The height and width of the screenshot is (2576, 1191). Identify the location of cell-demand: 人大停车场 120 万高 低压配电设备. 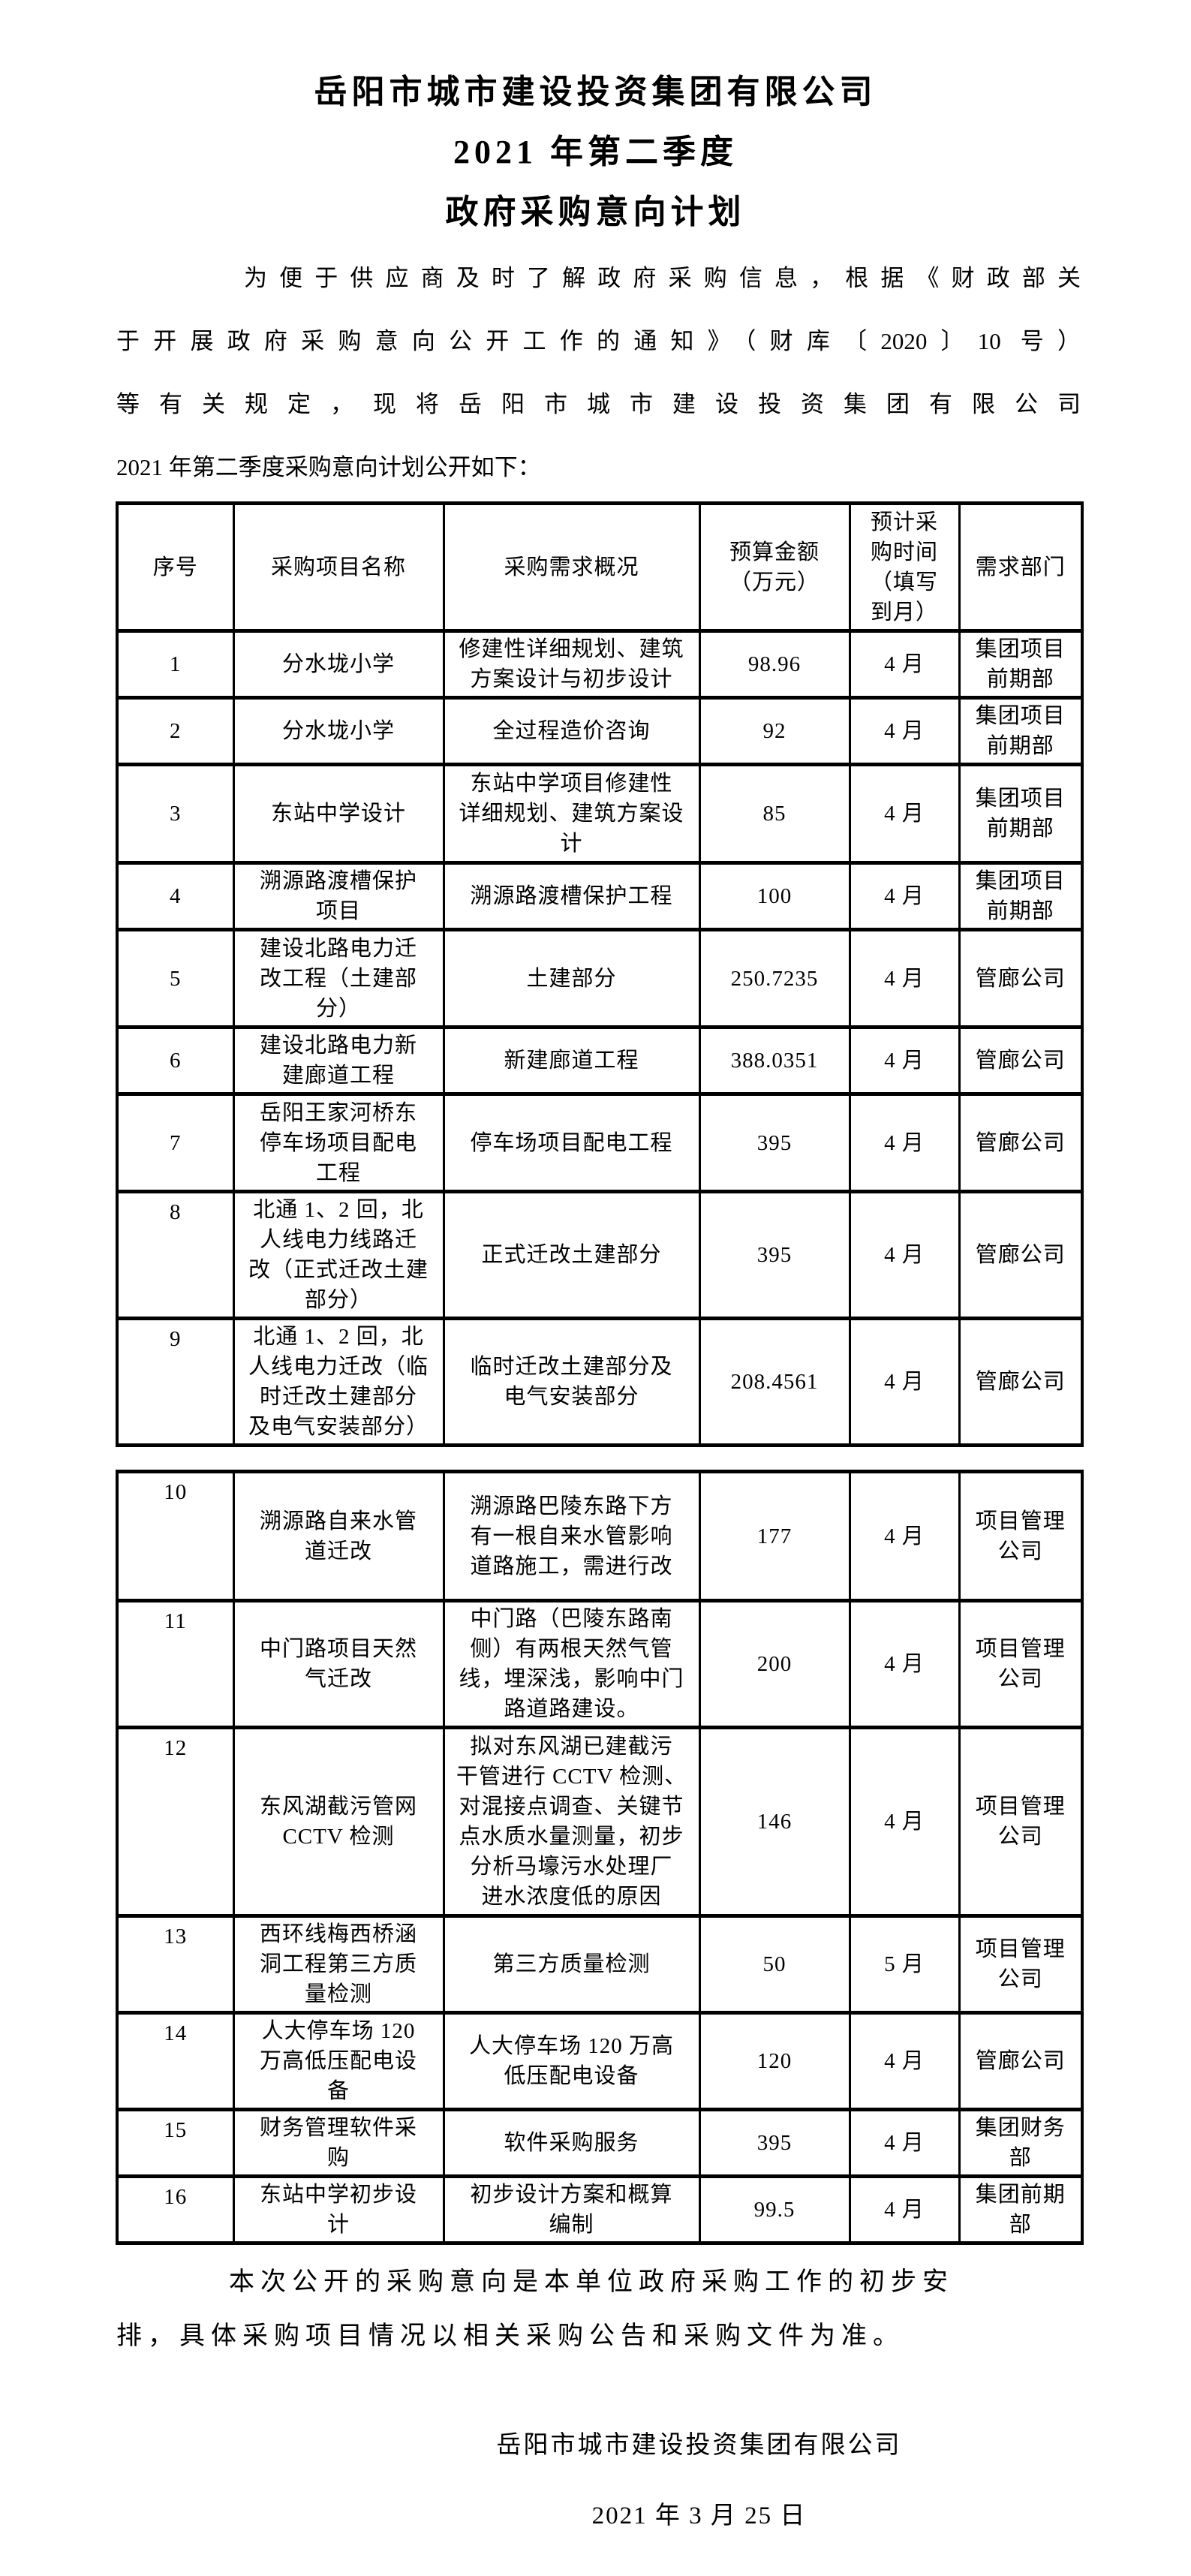
(571, 2061).